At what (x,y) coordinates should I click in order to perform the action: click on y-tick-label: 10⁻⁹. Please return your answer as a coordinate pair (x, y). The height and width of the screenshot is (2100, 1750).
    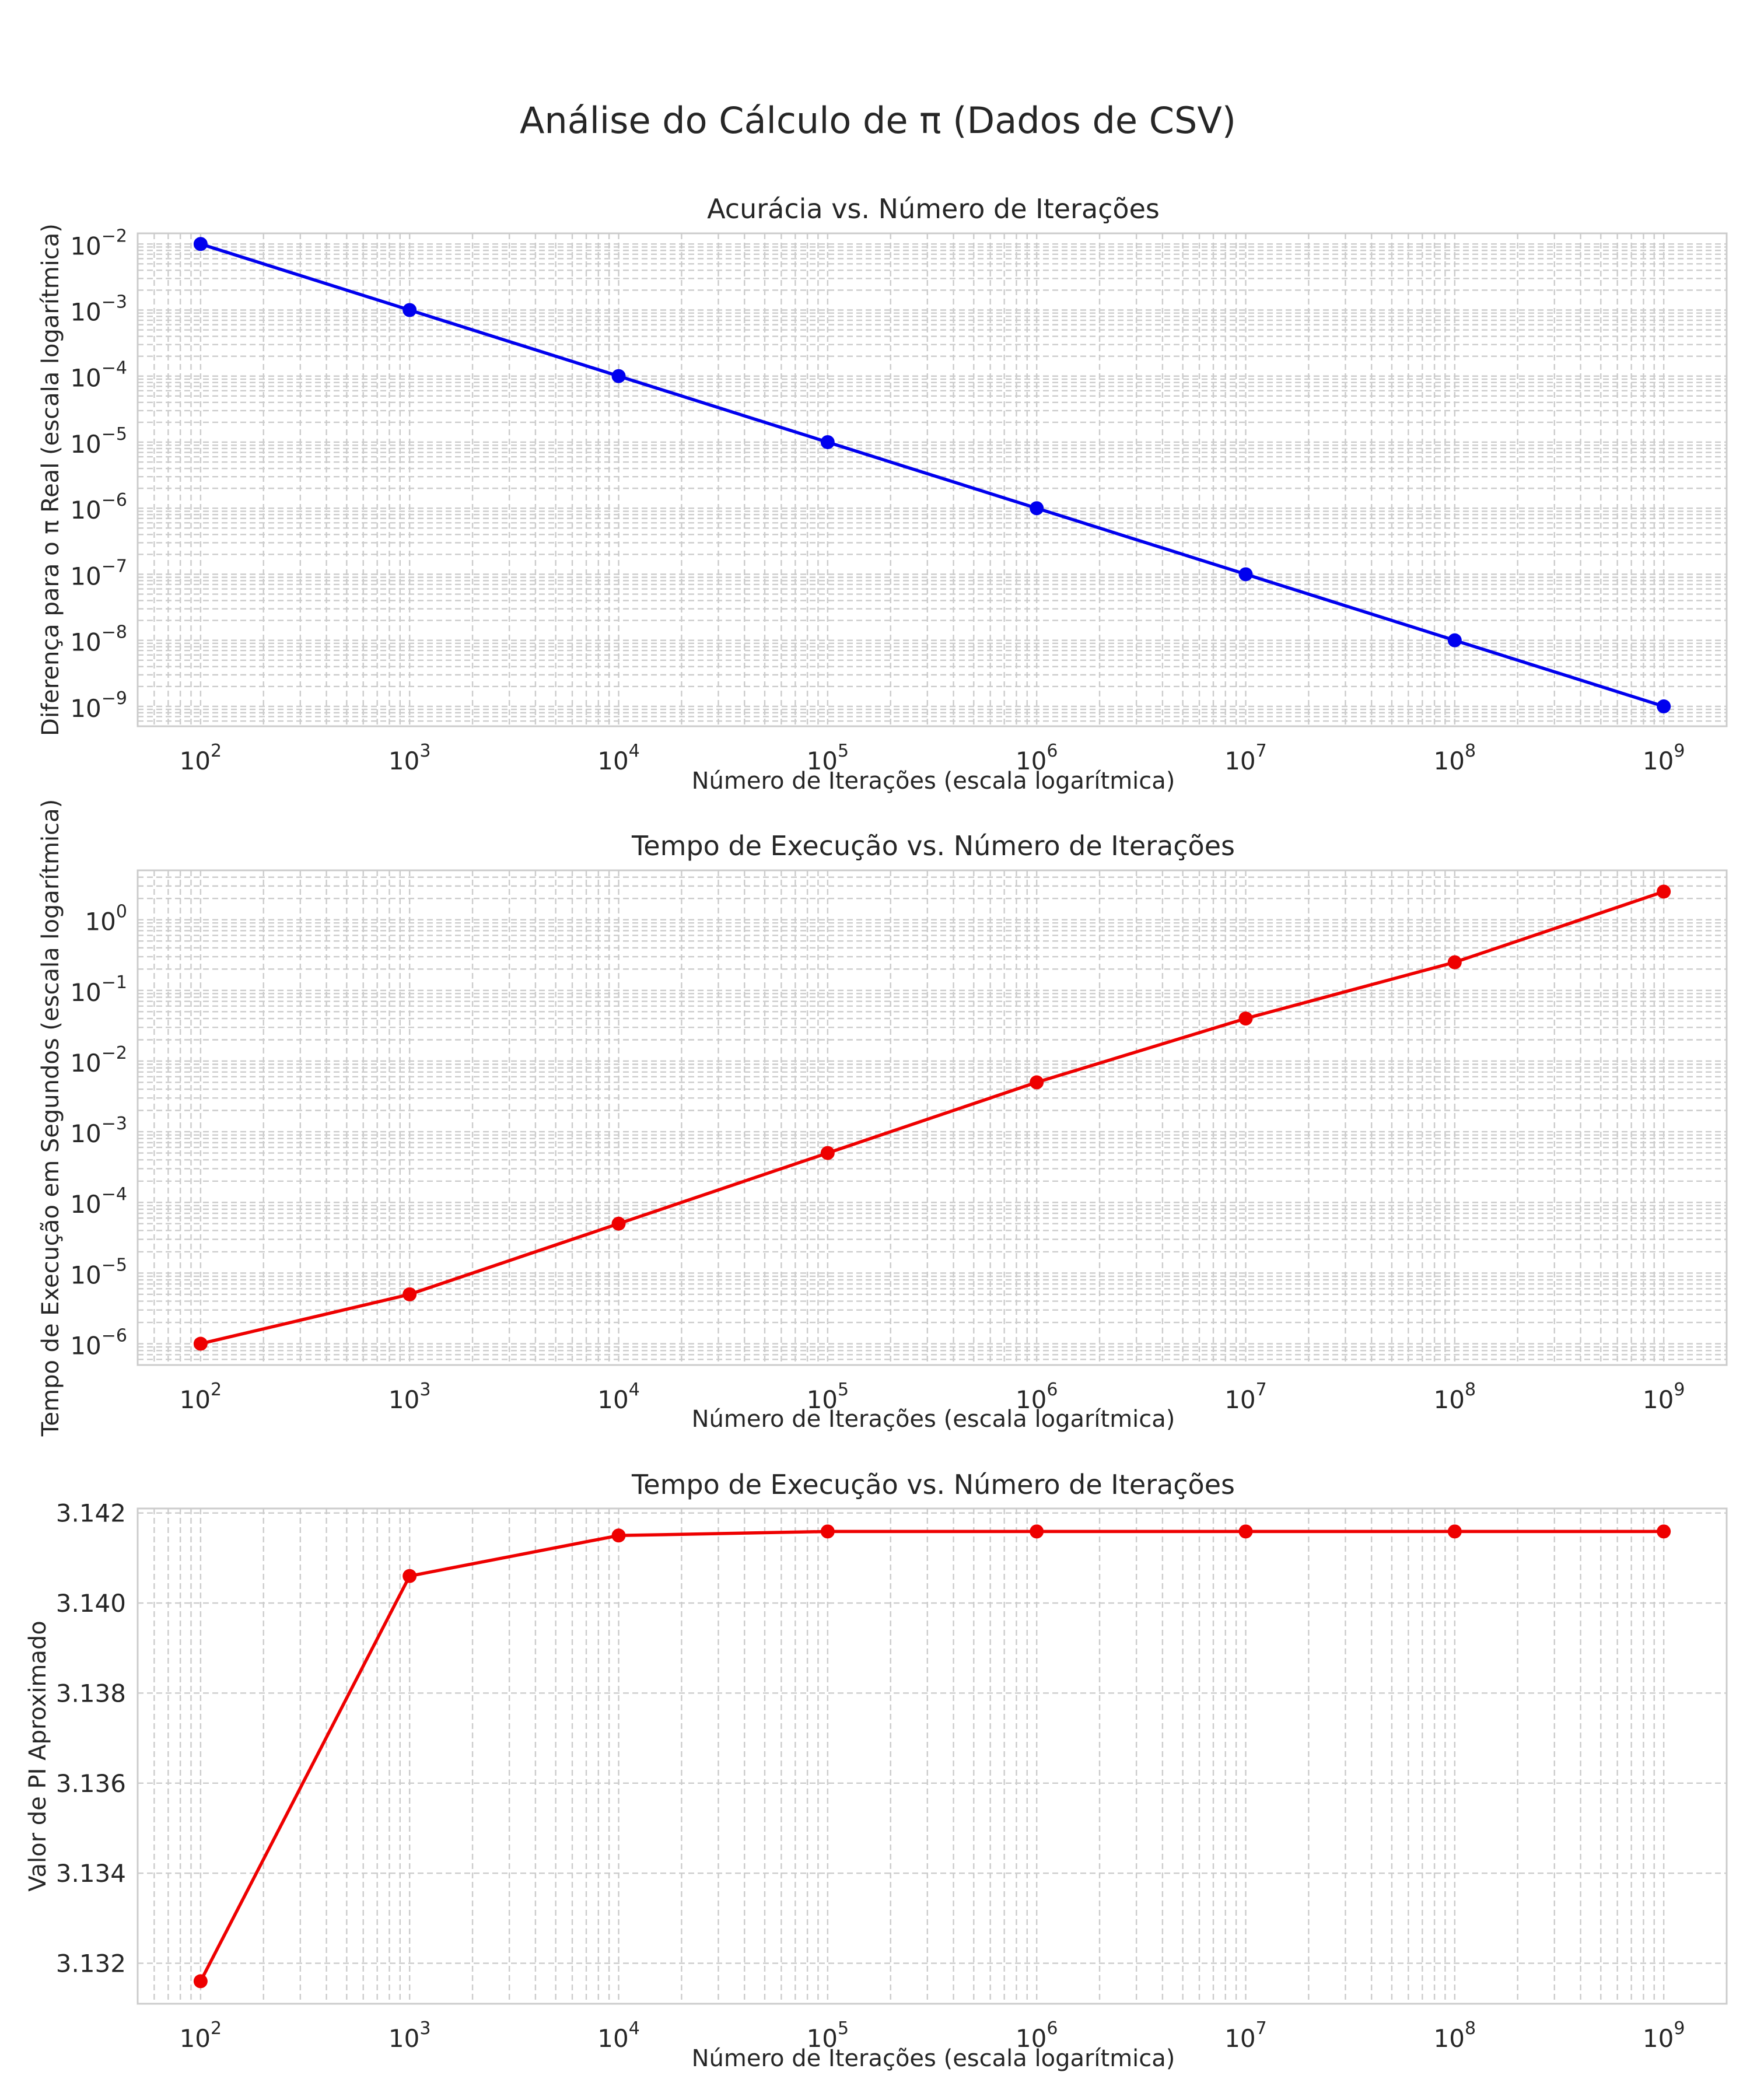
    Looking at the image, I should click on (99, 705).